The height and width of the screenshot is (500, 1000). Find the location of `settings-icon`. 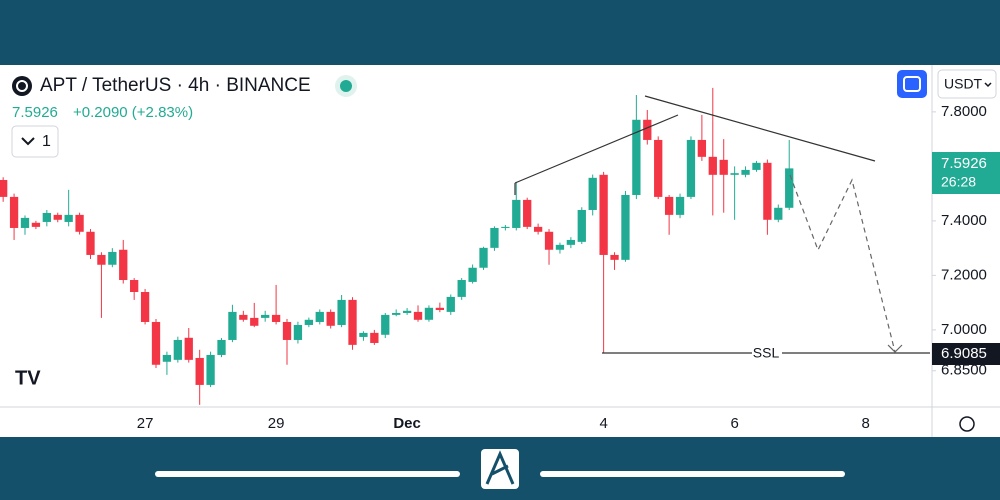

settings-icon is located at coordinates (967, 424).